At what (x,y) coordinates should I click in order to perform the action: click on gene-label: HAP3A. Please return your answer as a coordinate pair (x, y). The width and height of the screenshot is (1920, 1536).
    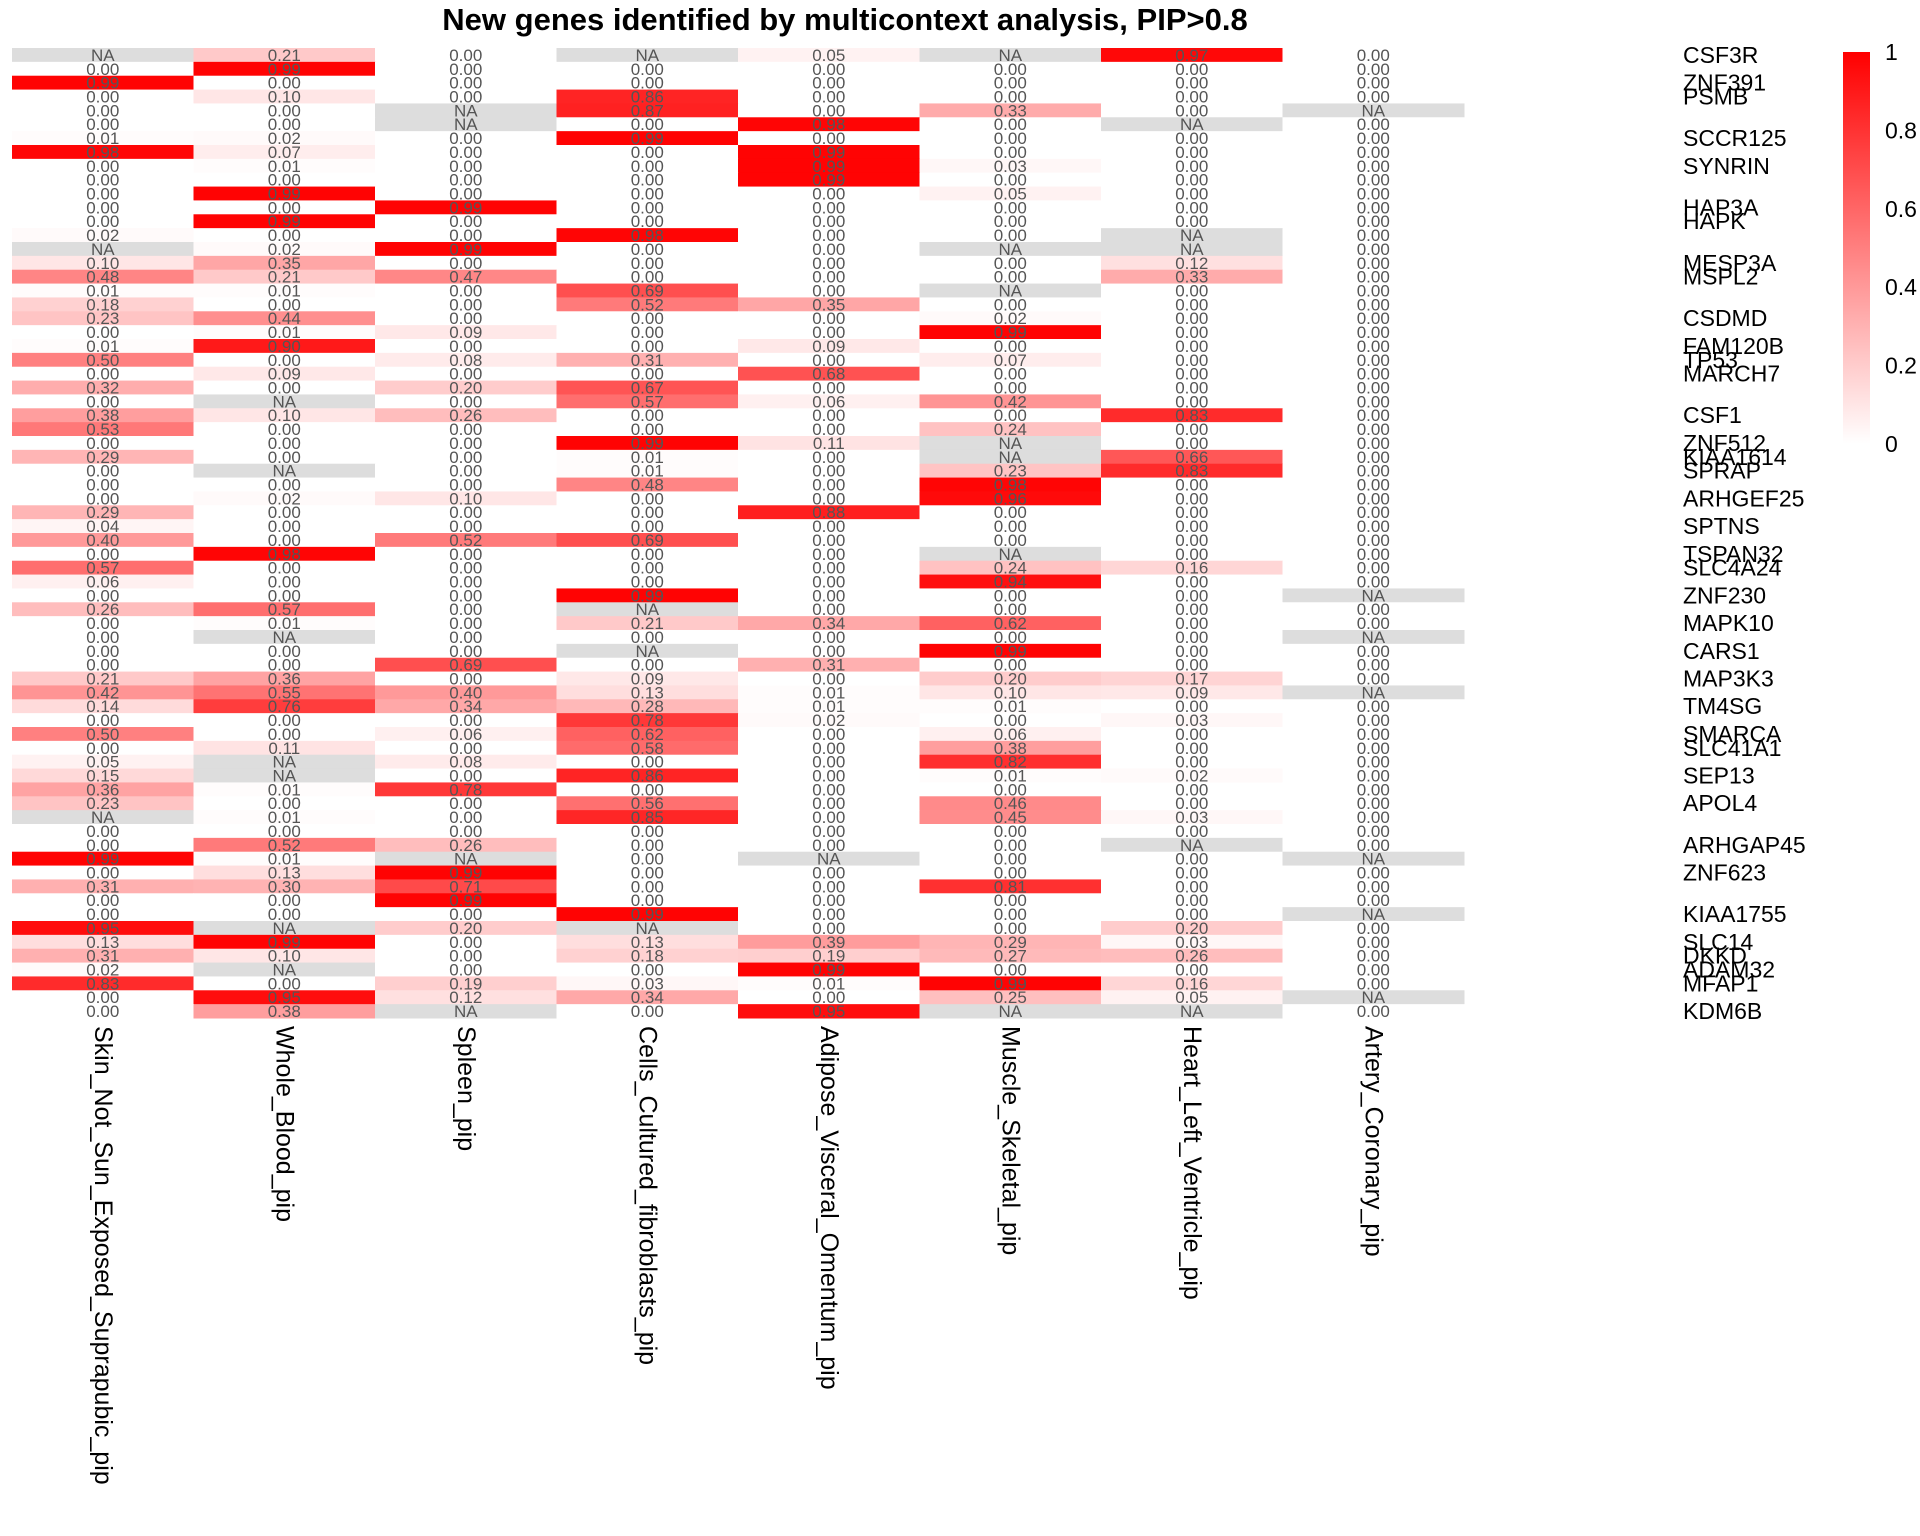
    Looking at the image, I should click on (1721, 207).